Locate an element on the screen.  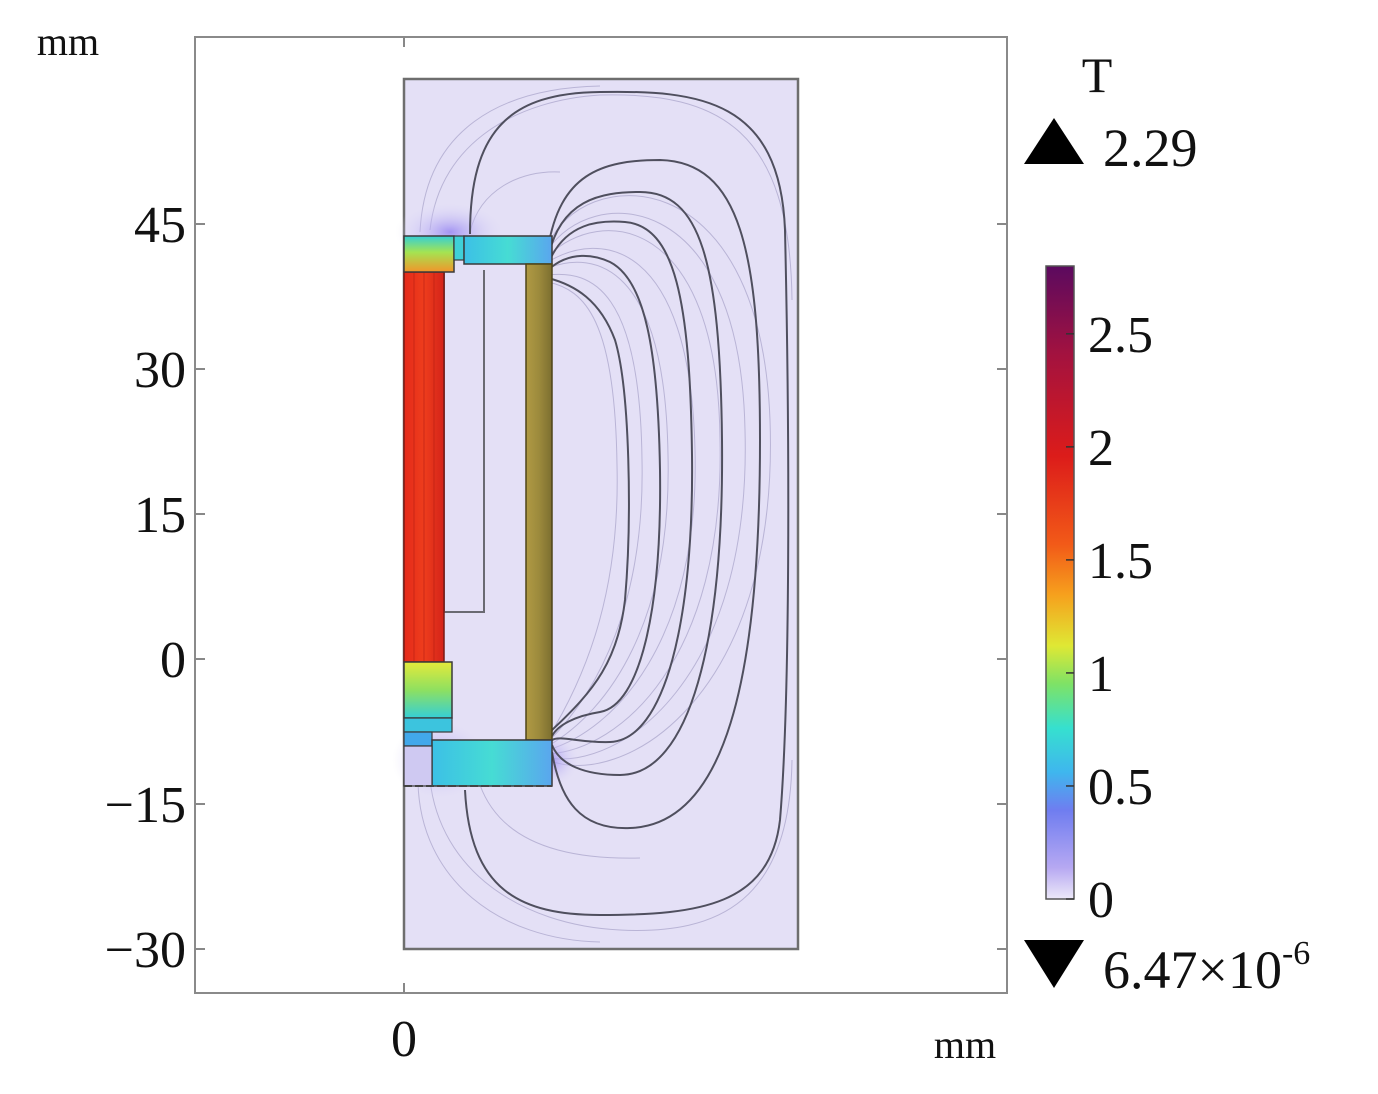
colorbar-scale is located at coordinates (1060, 582).